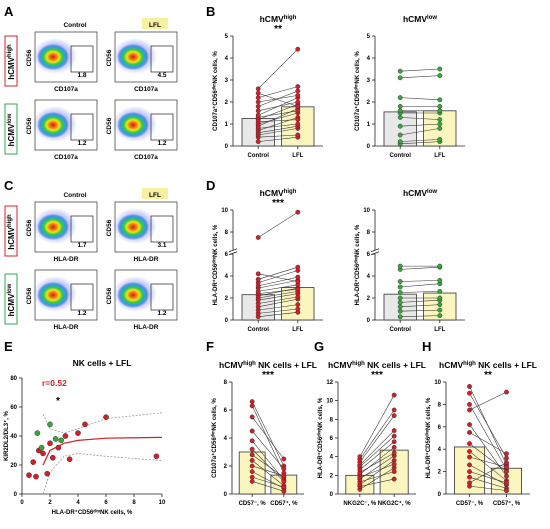 This screenshot has height=529, width=550. Describe the element at coordinates (369, 299) in the screenshot. I see `panel-d-3-ytick-label: 2` at that location.